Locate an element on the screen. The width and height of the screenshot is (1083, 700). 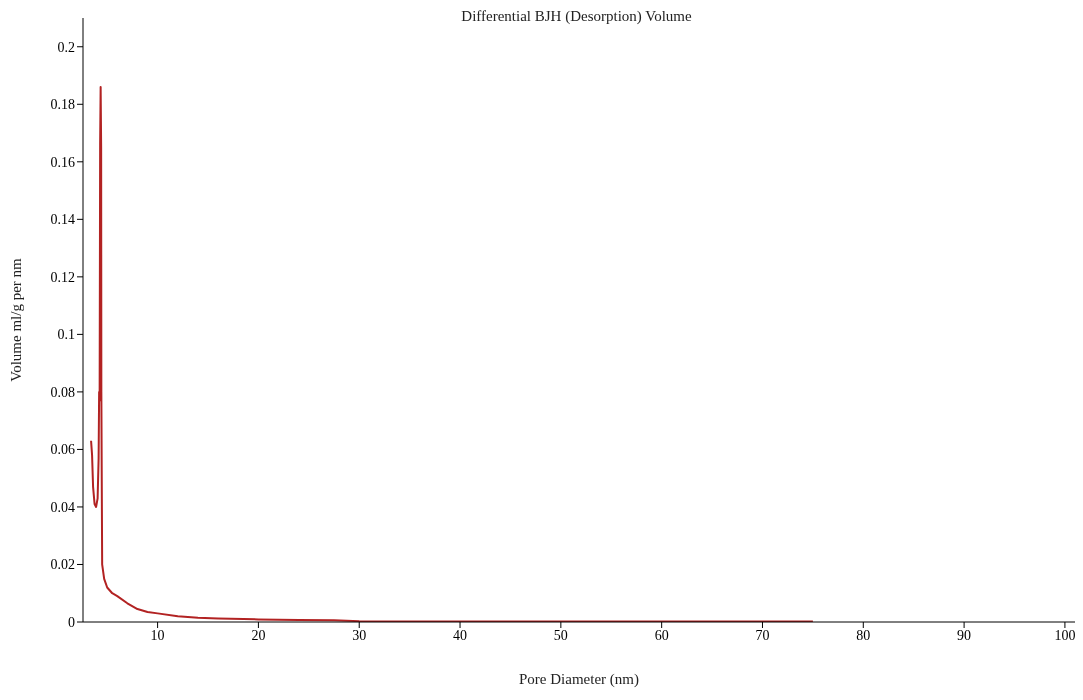
x-tick-label: 30 is located at coordinates (359, 635).